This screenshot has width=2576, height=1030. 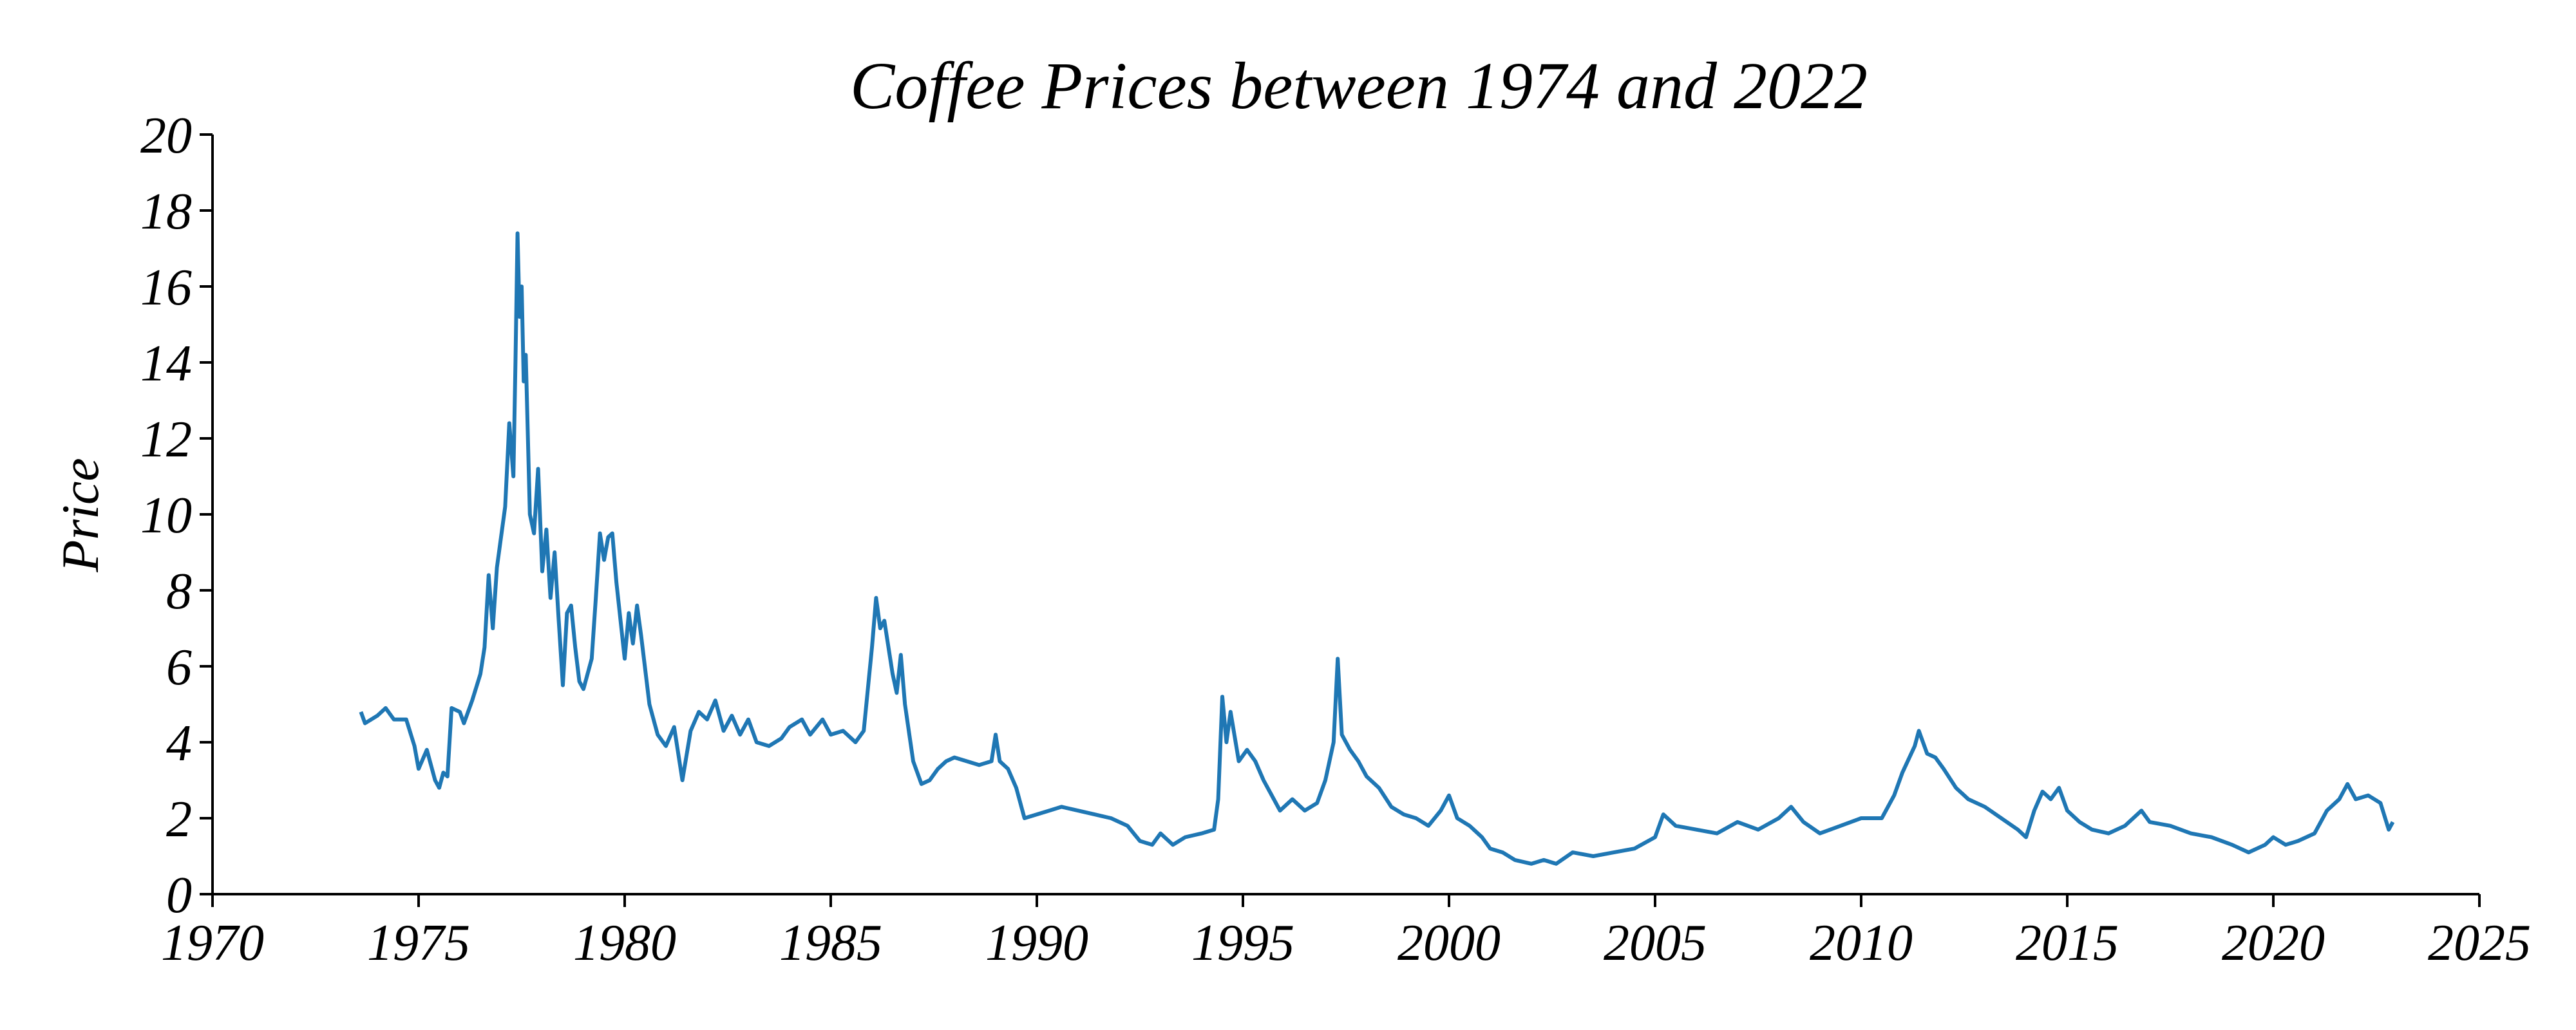 What do you see at coordinates (1359, 86) in the screenshot?
I see `chart-title: Coffee Prices between 1974 and 2022` at bounding box center [1359, 86].